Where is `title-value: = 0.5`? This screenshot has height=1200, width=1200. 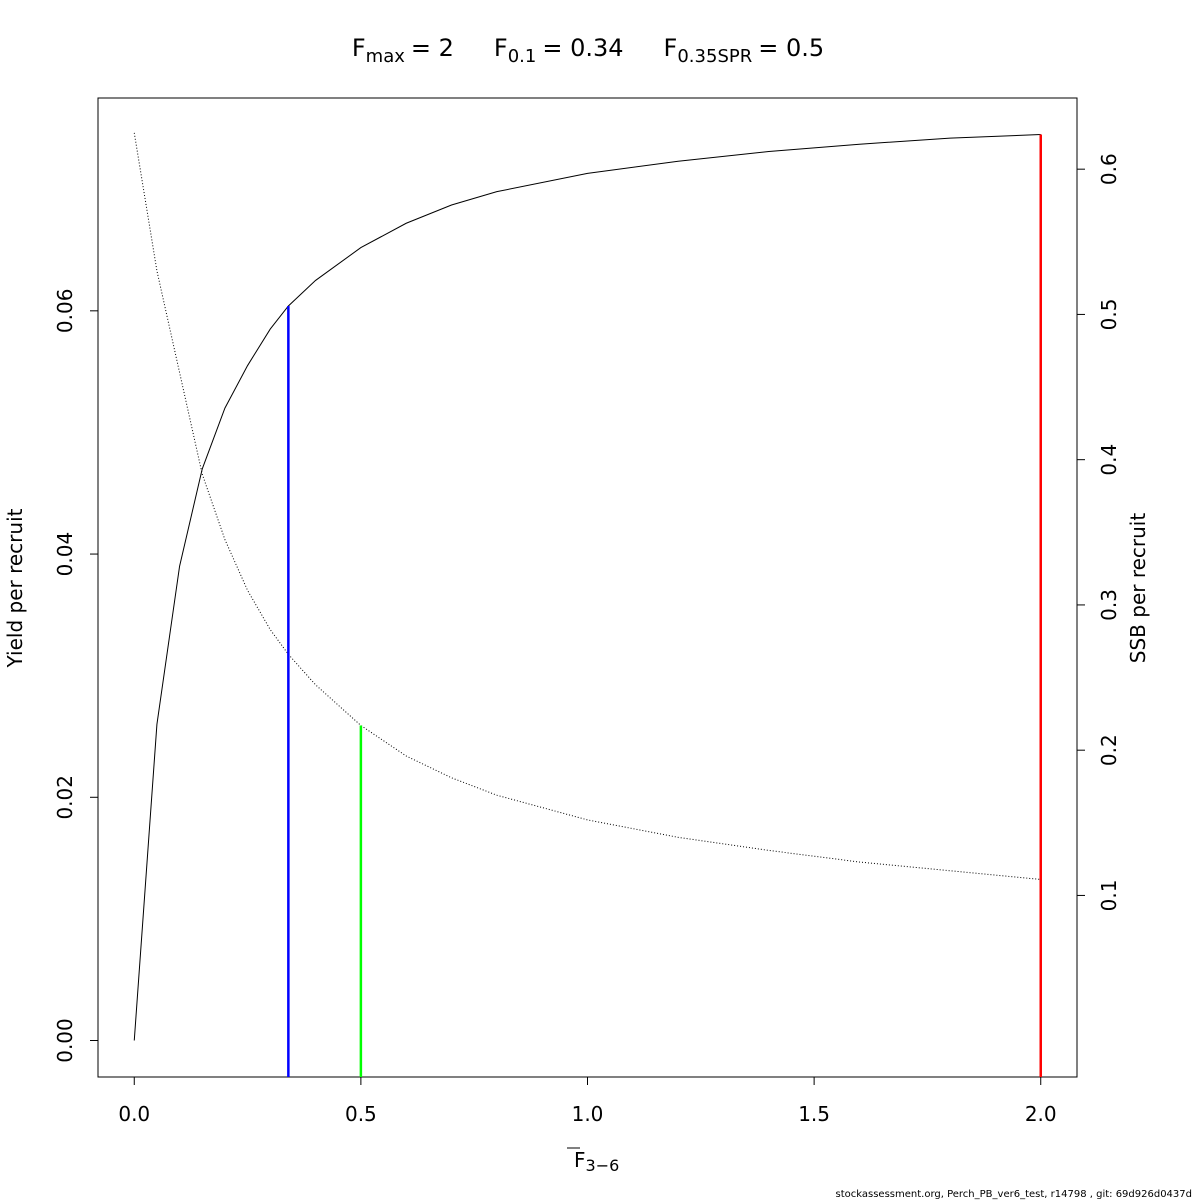 title-value: = 0.5 is located at coordinates (791, 48).